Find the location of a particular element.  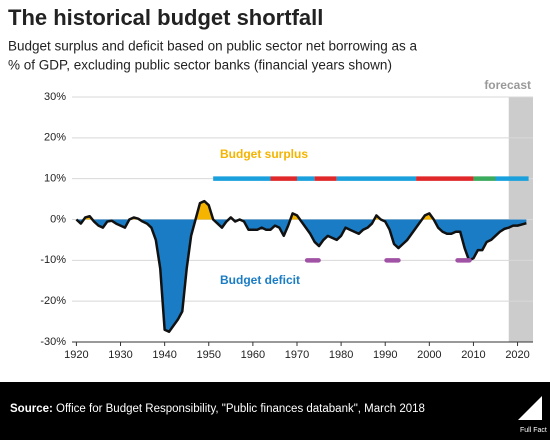

x-tick-label: 2020 is located at coordinates (517, 355).